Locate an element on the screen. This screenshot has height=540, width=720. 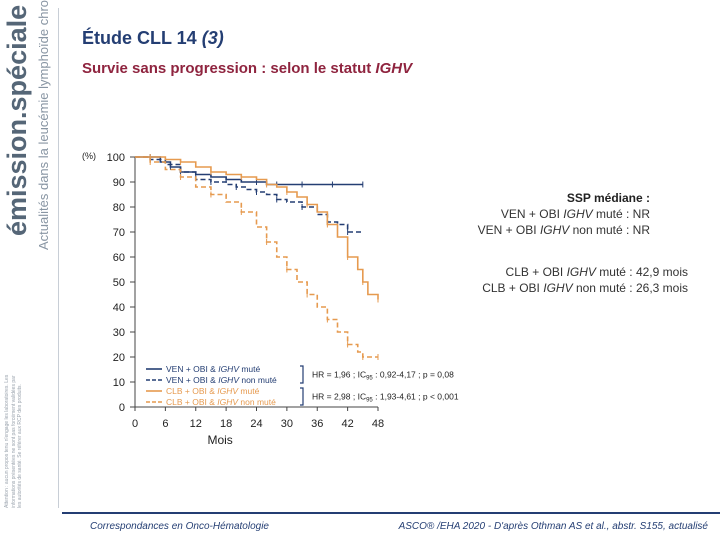
x-tick-label: 0 is located at coordinates (135, 424).